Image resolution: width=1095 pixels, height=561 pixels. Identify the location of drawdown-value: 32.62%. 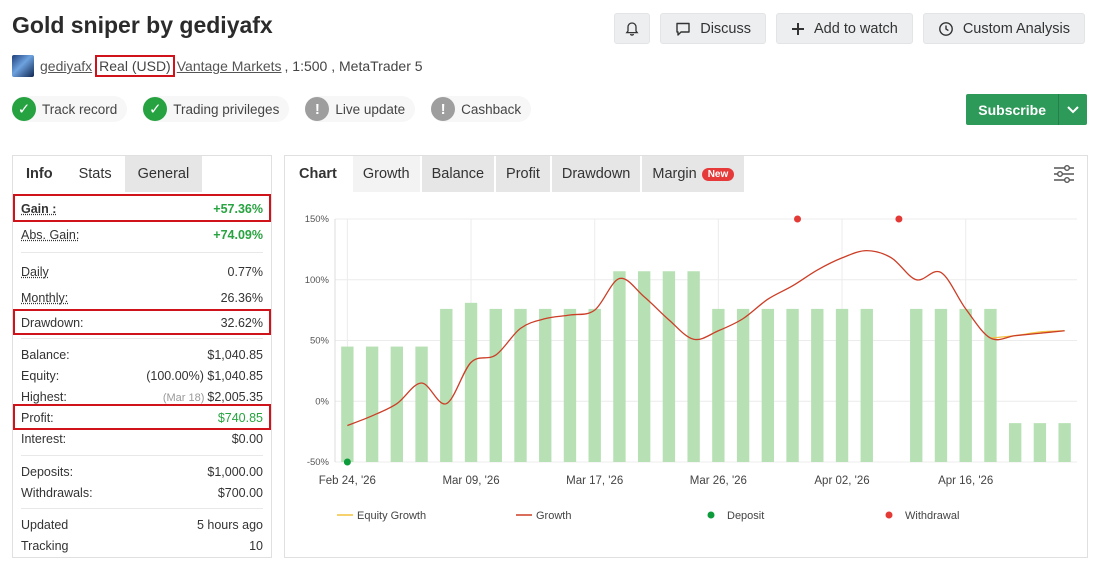
(241, 323).